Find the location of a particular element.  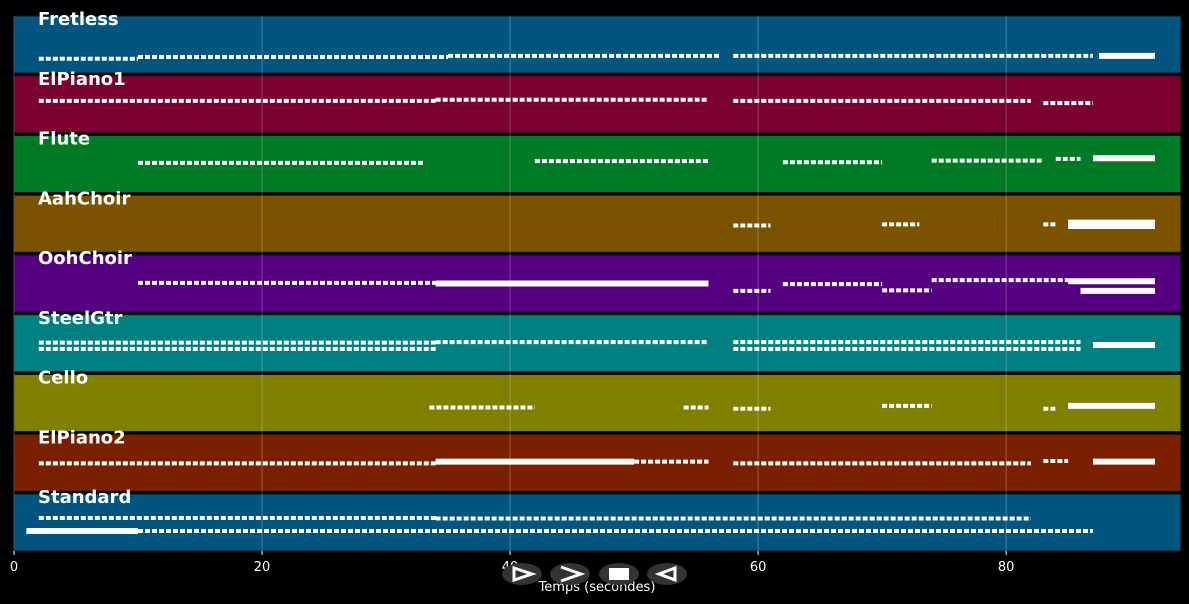

x-tick-label: 80 is located at coordinates (1006, 567).